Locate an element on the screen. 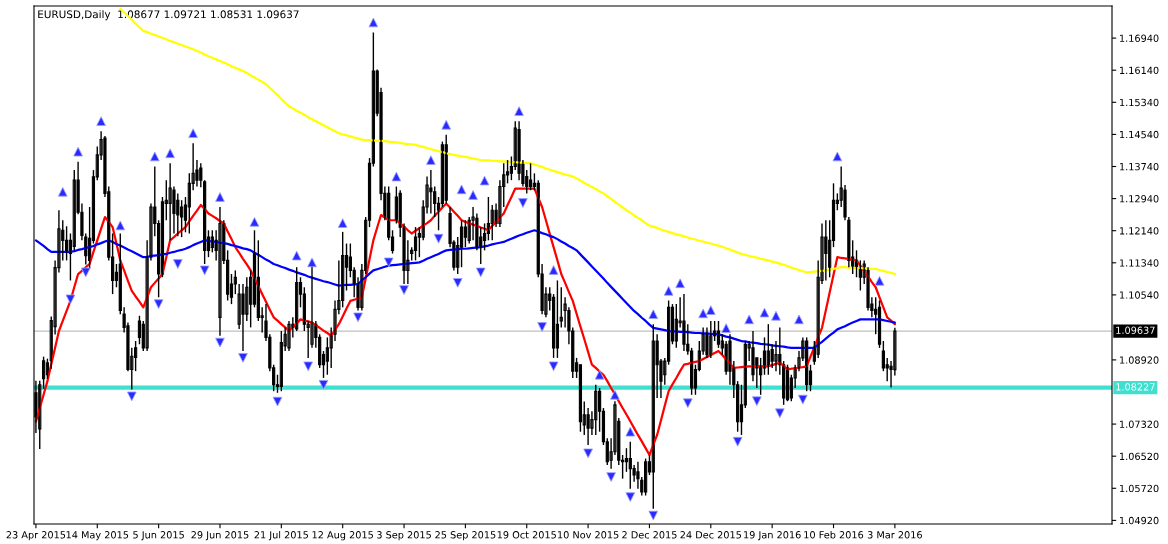  y-tick-label: 1.16940 is located at coordinates (1139, 38).